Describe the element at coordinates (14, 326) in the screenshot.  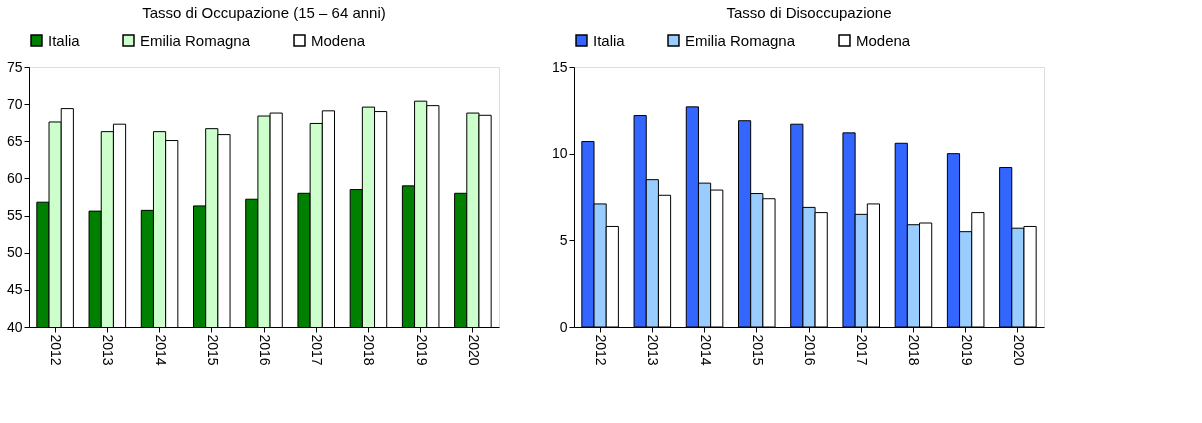
I see `y-tick-label: 40` at that location.